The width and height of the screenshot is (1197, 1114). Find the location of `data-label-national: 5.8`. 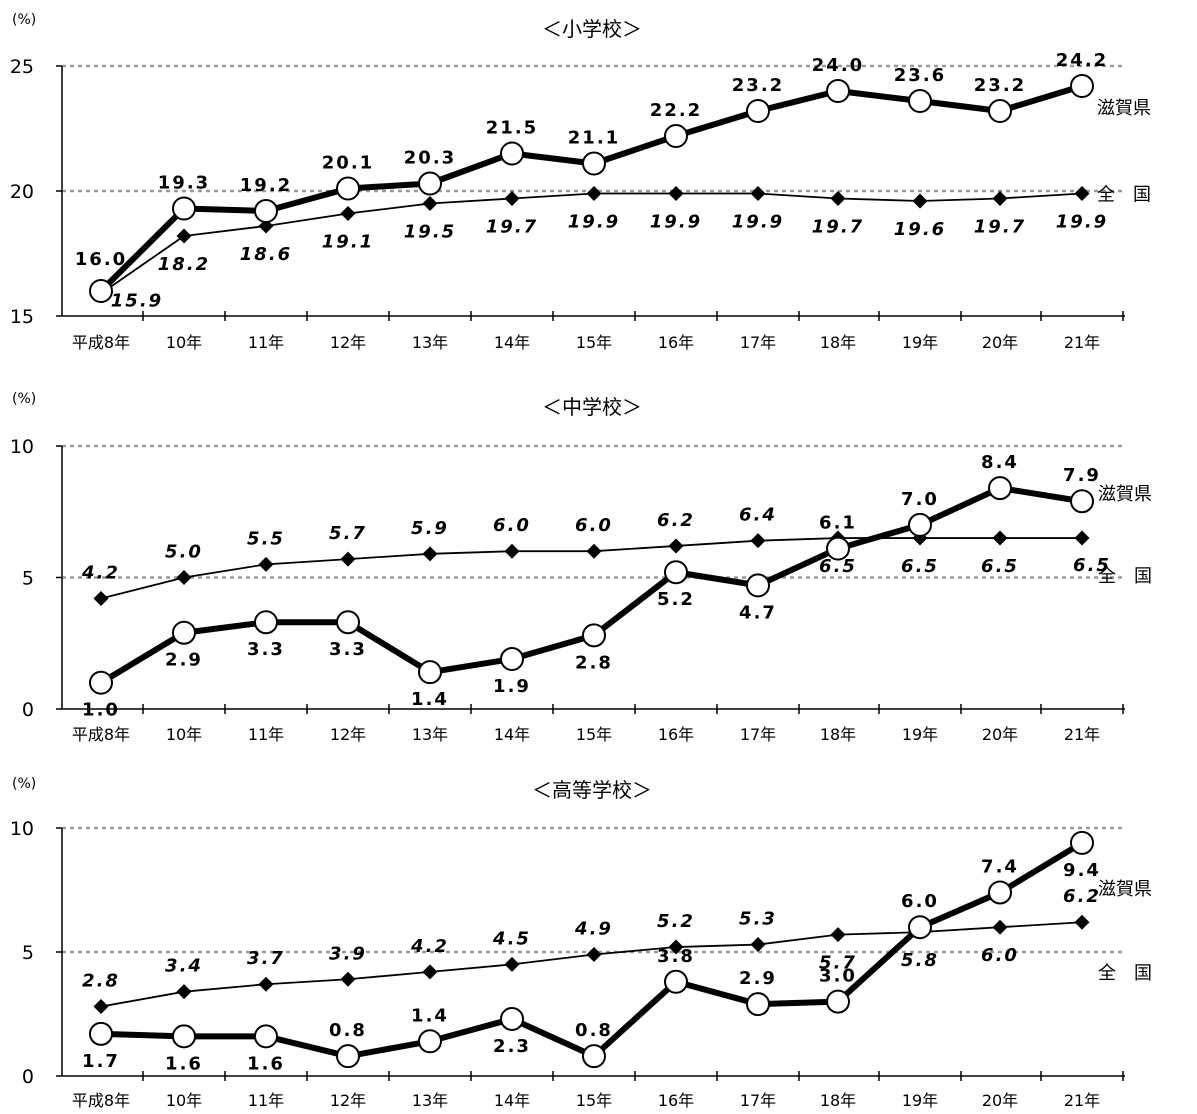

data-label-national: 5.8 is located at coordinates (920, 960).